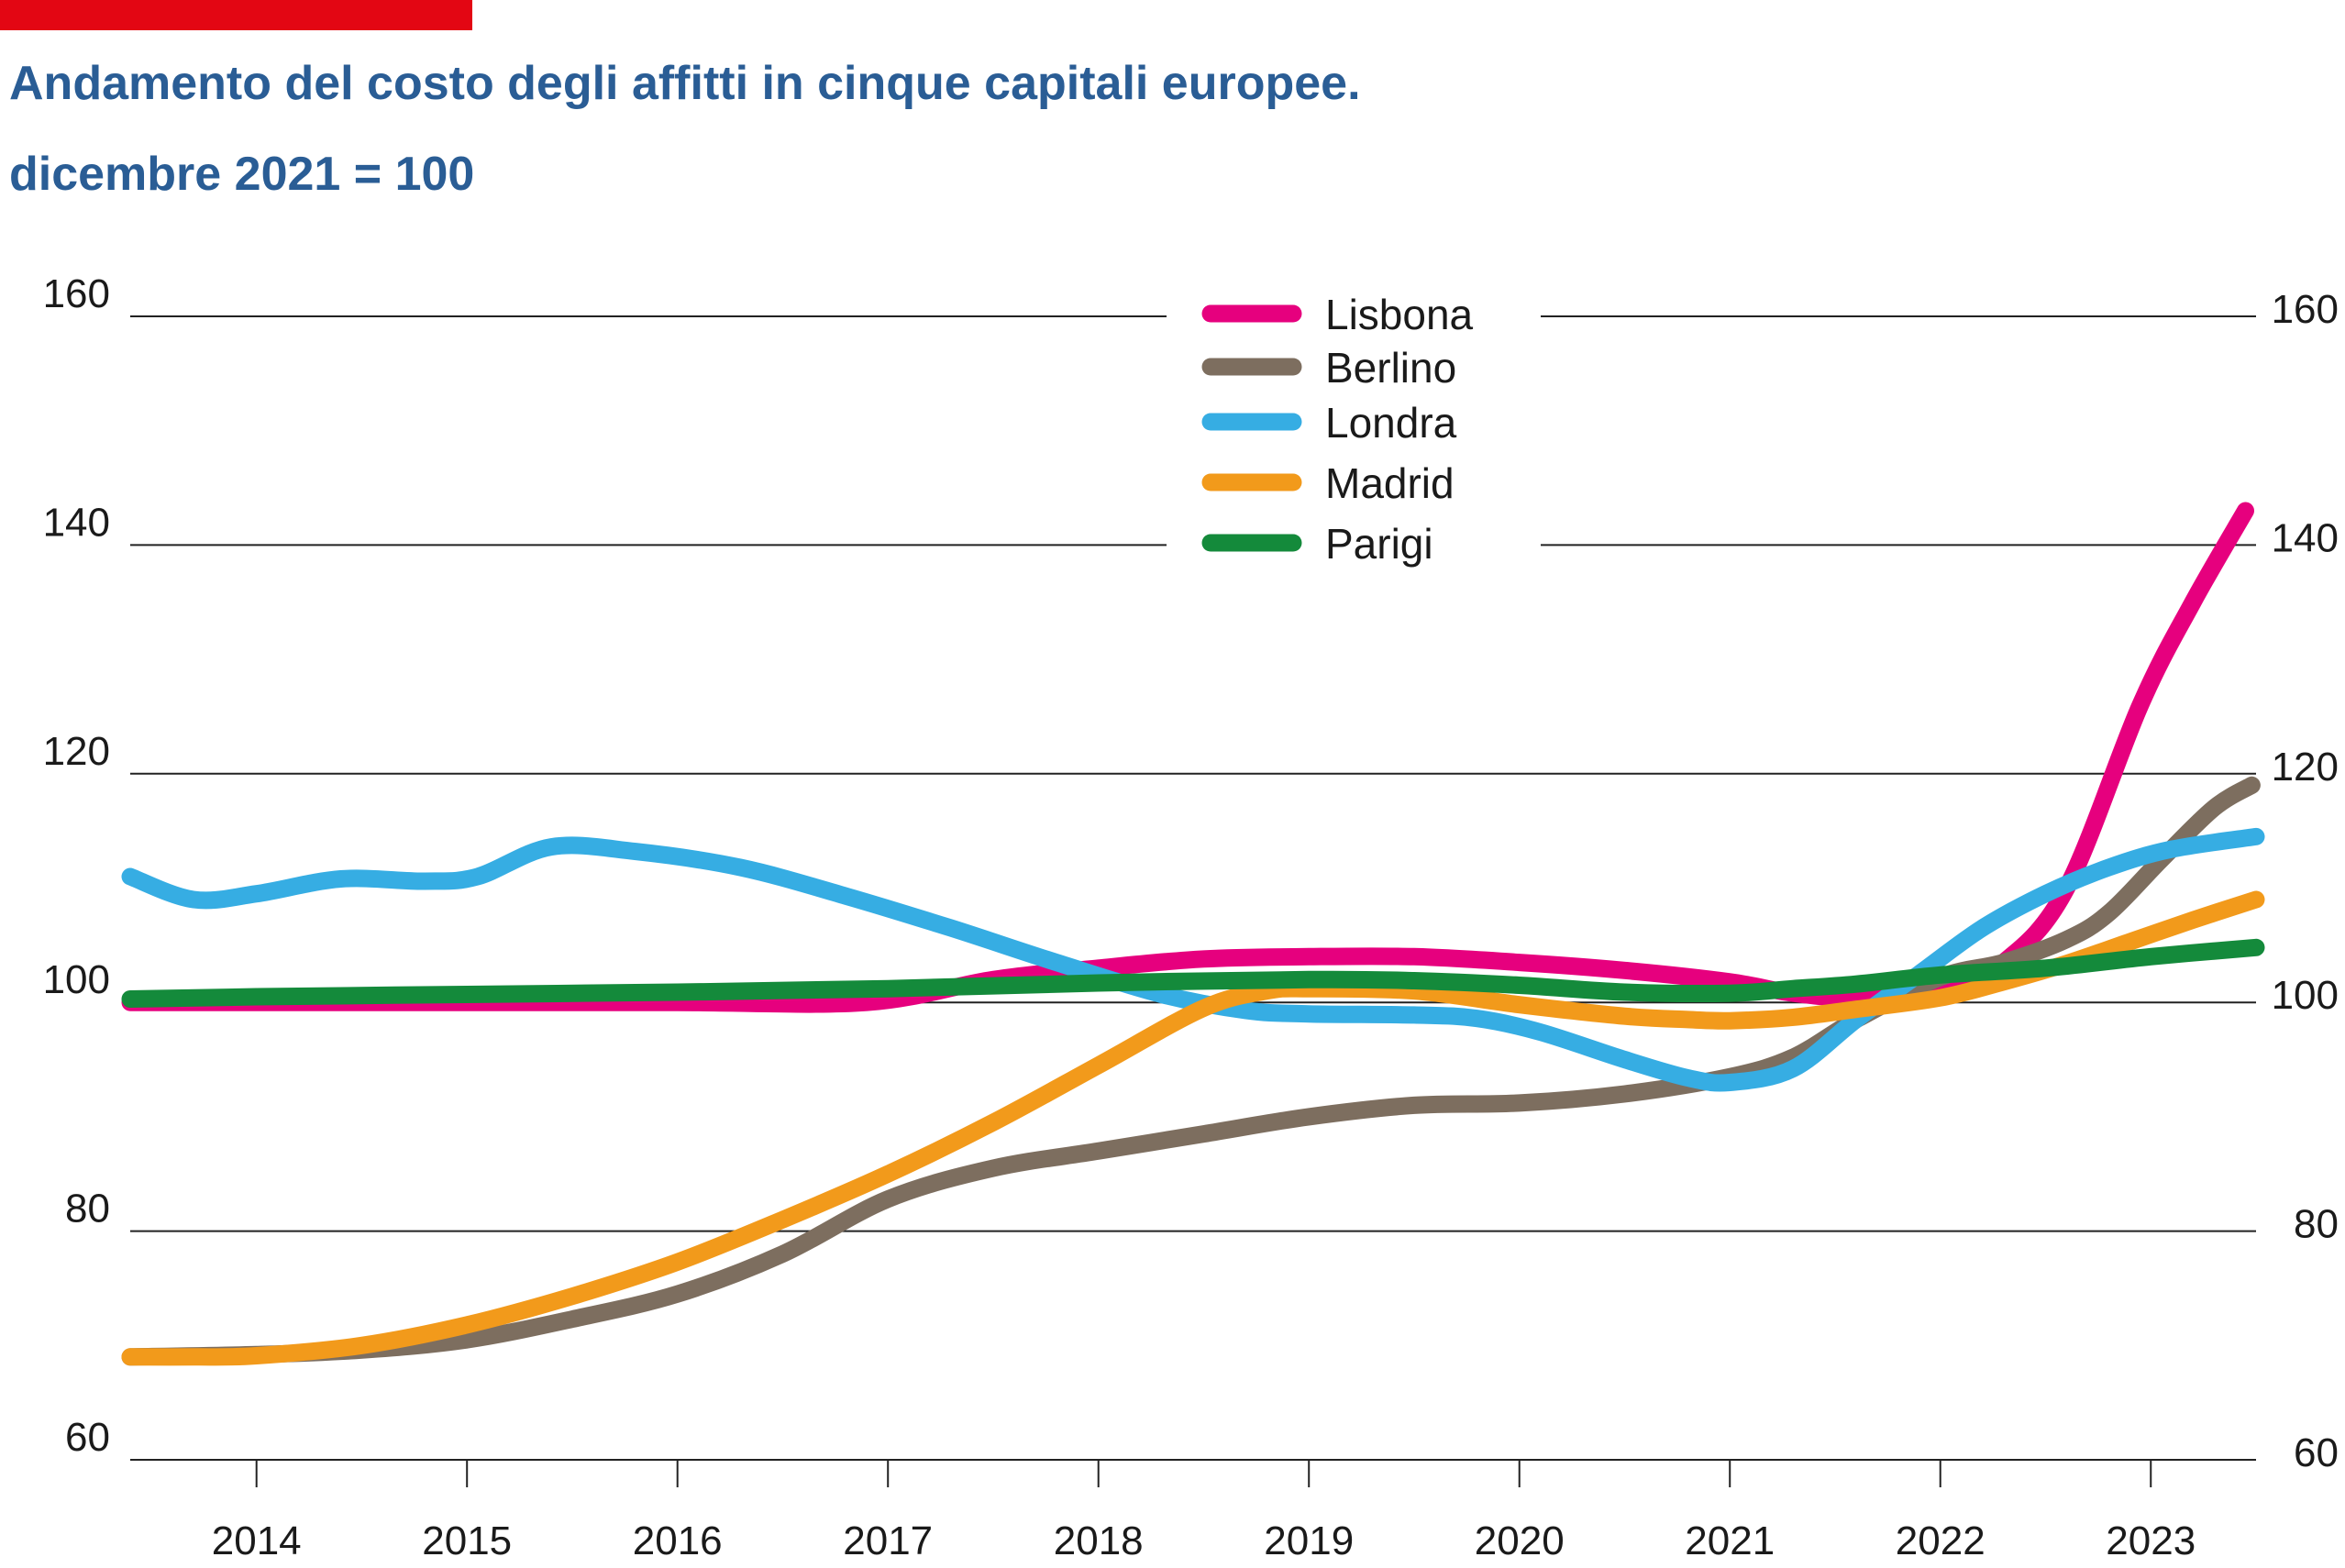  What do you see at coordinates (1379, 544) in the screenshot?
I see `legend-label-parigi: Parigi` at bounding box center [1379, 544].